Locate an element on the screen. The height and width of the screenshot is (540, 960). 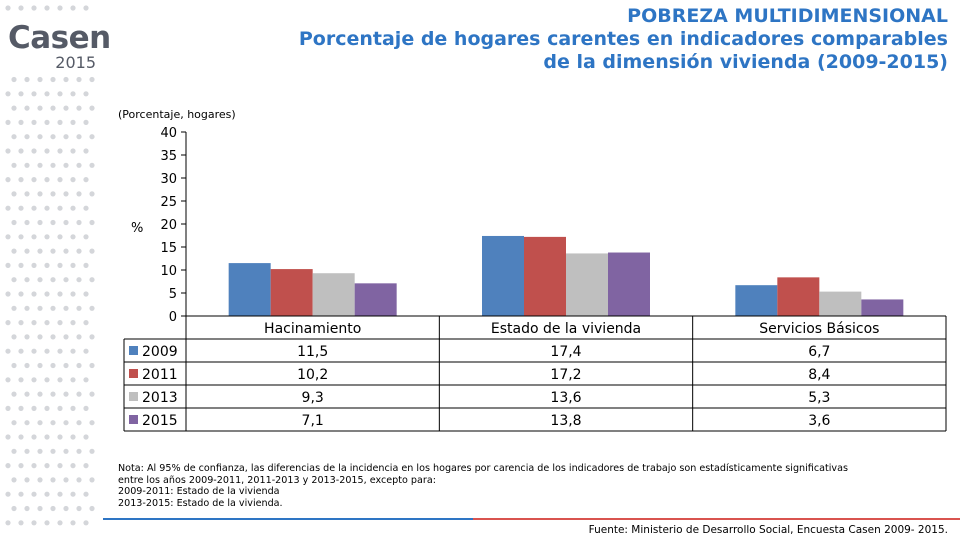
legend-swatch-2009 is located at coordinates (133, 350).